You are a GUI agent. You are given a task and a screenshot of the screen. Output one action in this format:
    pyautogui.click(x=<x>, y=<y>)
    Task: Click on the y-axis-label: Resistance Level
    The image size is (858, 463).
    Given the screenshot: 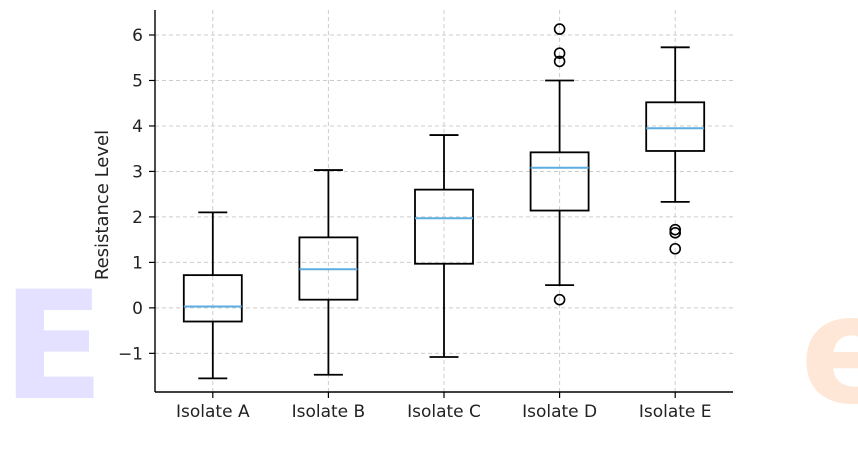 What is the action you would take?
    pyautogui.click(x=102, y=205)
    